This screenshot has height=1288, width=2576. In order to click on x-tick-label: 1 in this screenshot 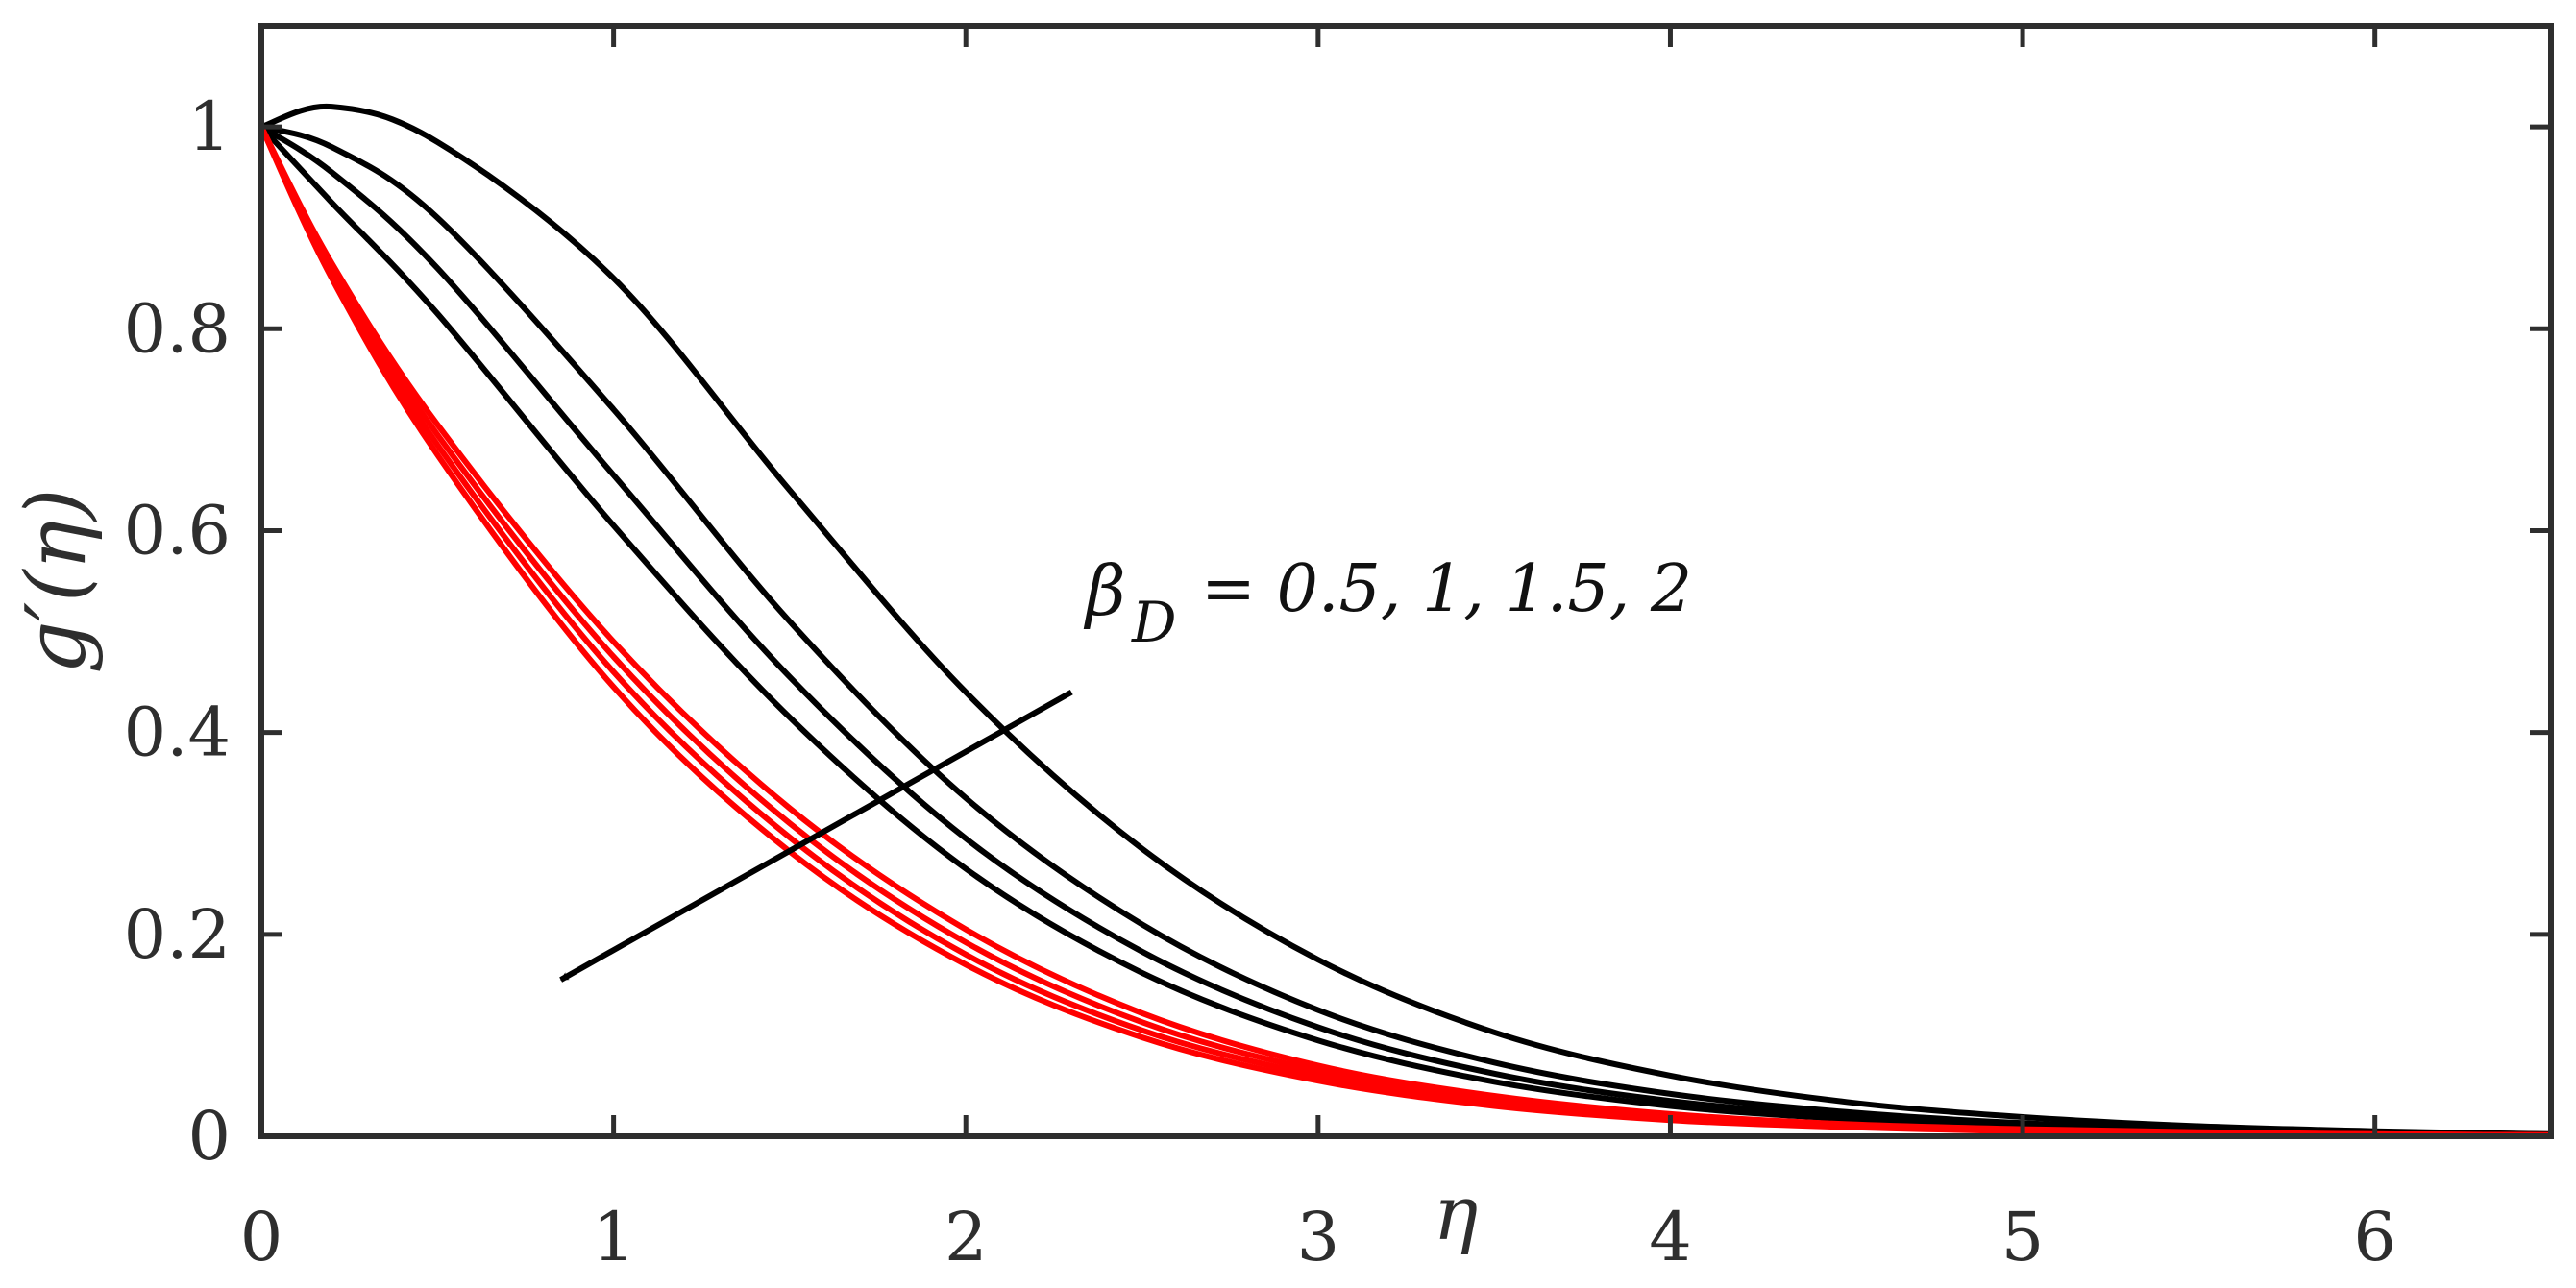, I will do `click(613, 1237)`.